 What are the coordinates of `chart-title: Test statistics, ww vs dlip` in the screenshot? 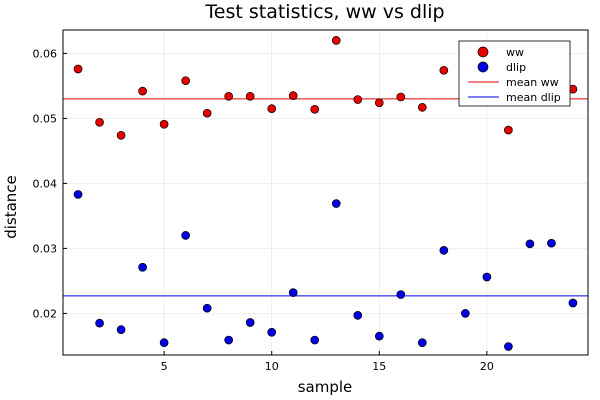 It's located at (324, 12).